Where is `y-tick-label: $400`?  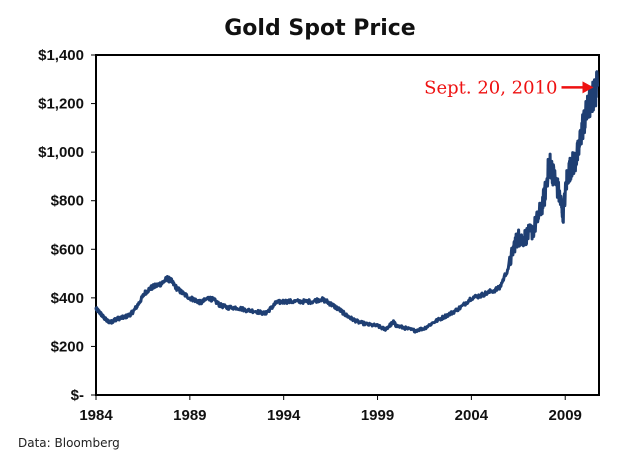 y-tick-label: $400 is located at coordinates (67, 298).